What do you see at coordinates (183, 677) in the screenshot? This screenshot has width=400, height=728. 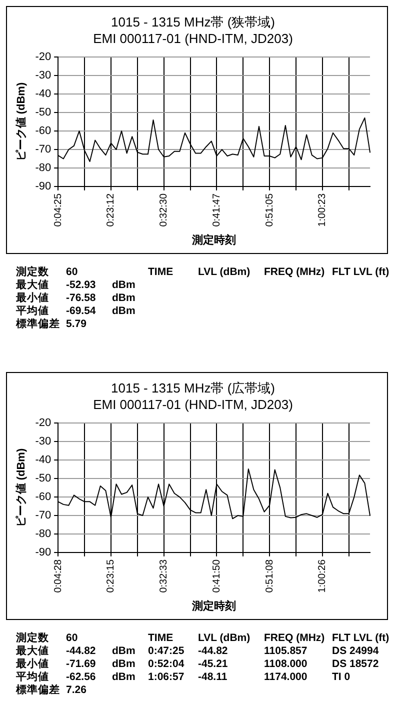 I see `text: 平均値 -62.56 dBm 1:06:57 -48.11 1174.000 TI 0` at bounding box center [183, 677].